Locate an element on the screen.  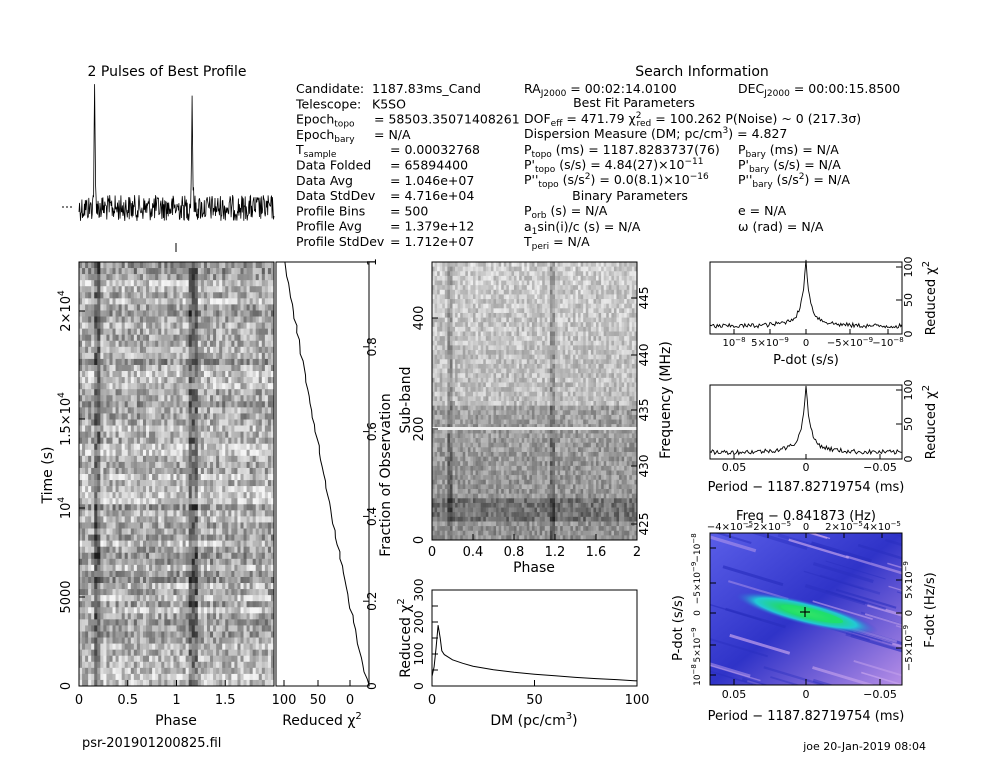
profile-title: 2 Pulses of Best Profile is located at coordinates (167, 72).